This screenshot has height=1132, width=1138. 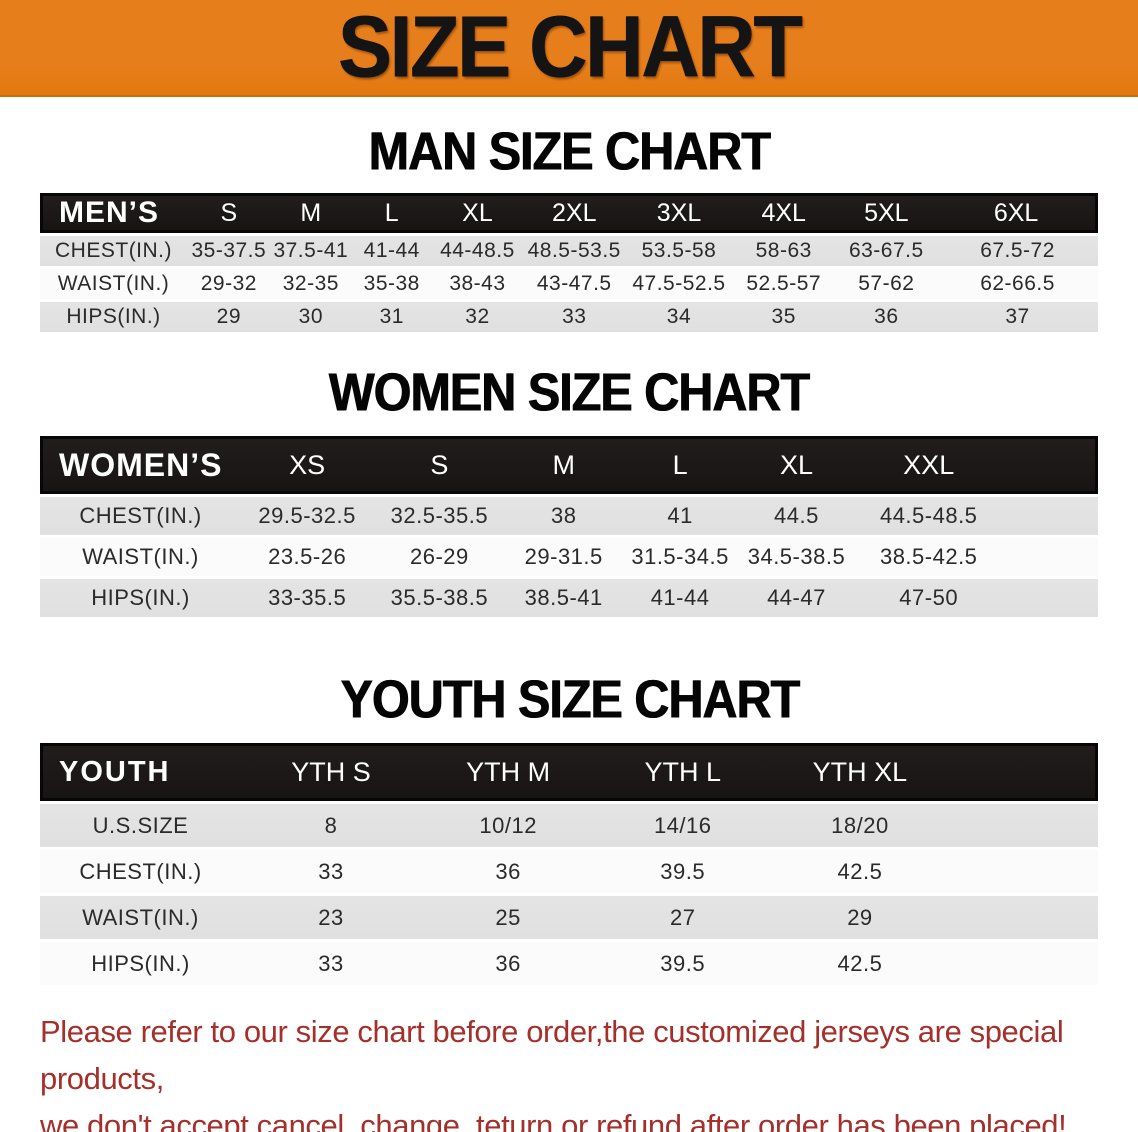 I want to click on size-value-cell: 38-43, so click(x=477, y=284).